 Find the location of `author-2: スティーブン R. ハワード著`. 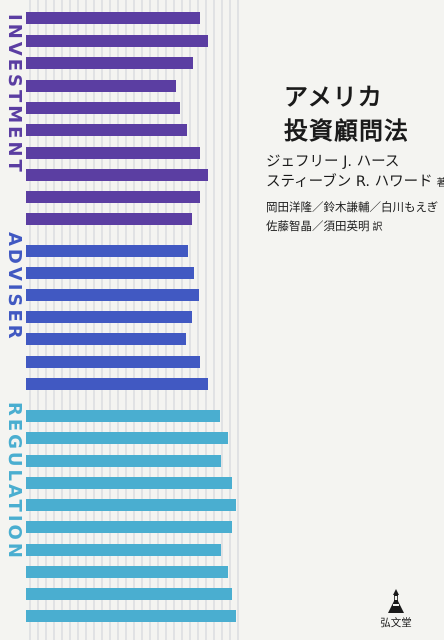

author-2: スティーブン R. ハワード著 is located at coordinates (355, 183).